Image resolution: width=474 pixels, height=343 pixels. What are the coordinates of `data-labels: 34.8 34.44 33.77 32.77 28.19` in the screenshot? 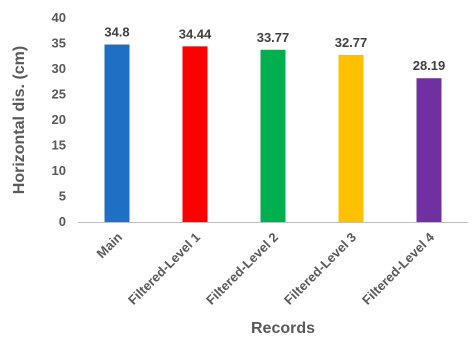 It's located at (274, 49).